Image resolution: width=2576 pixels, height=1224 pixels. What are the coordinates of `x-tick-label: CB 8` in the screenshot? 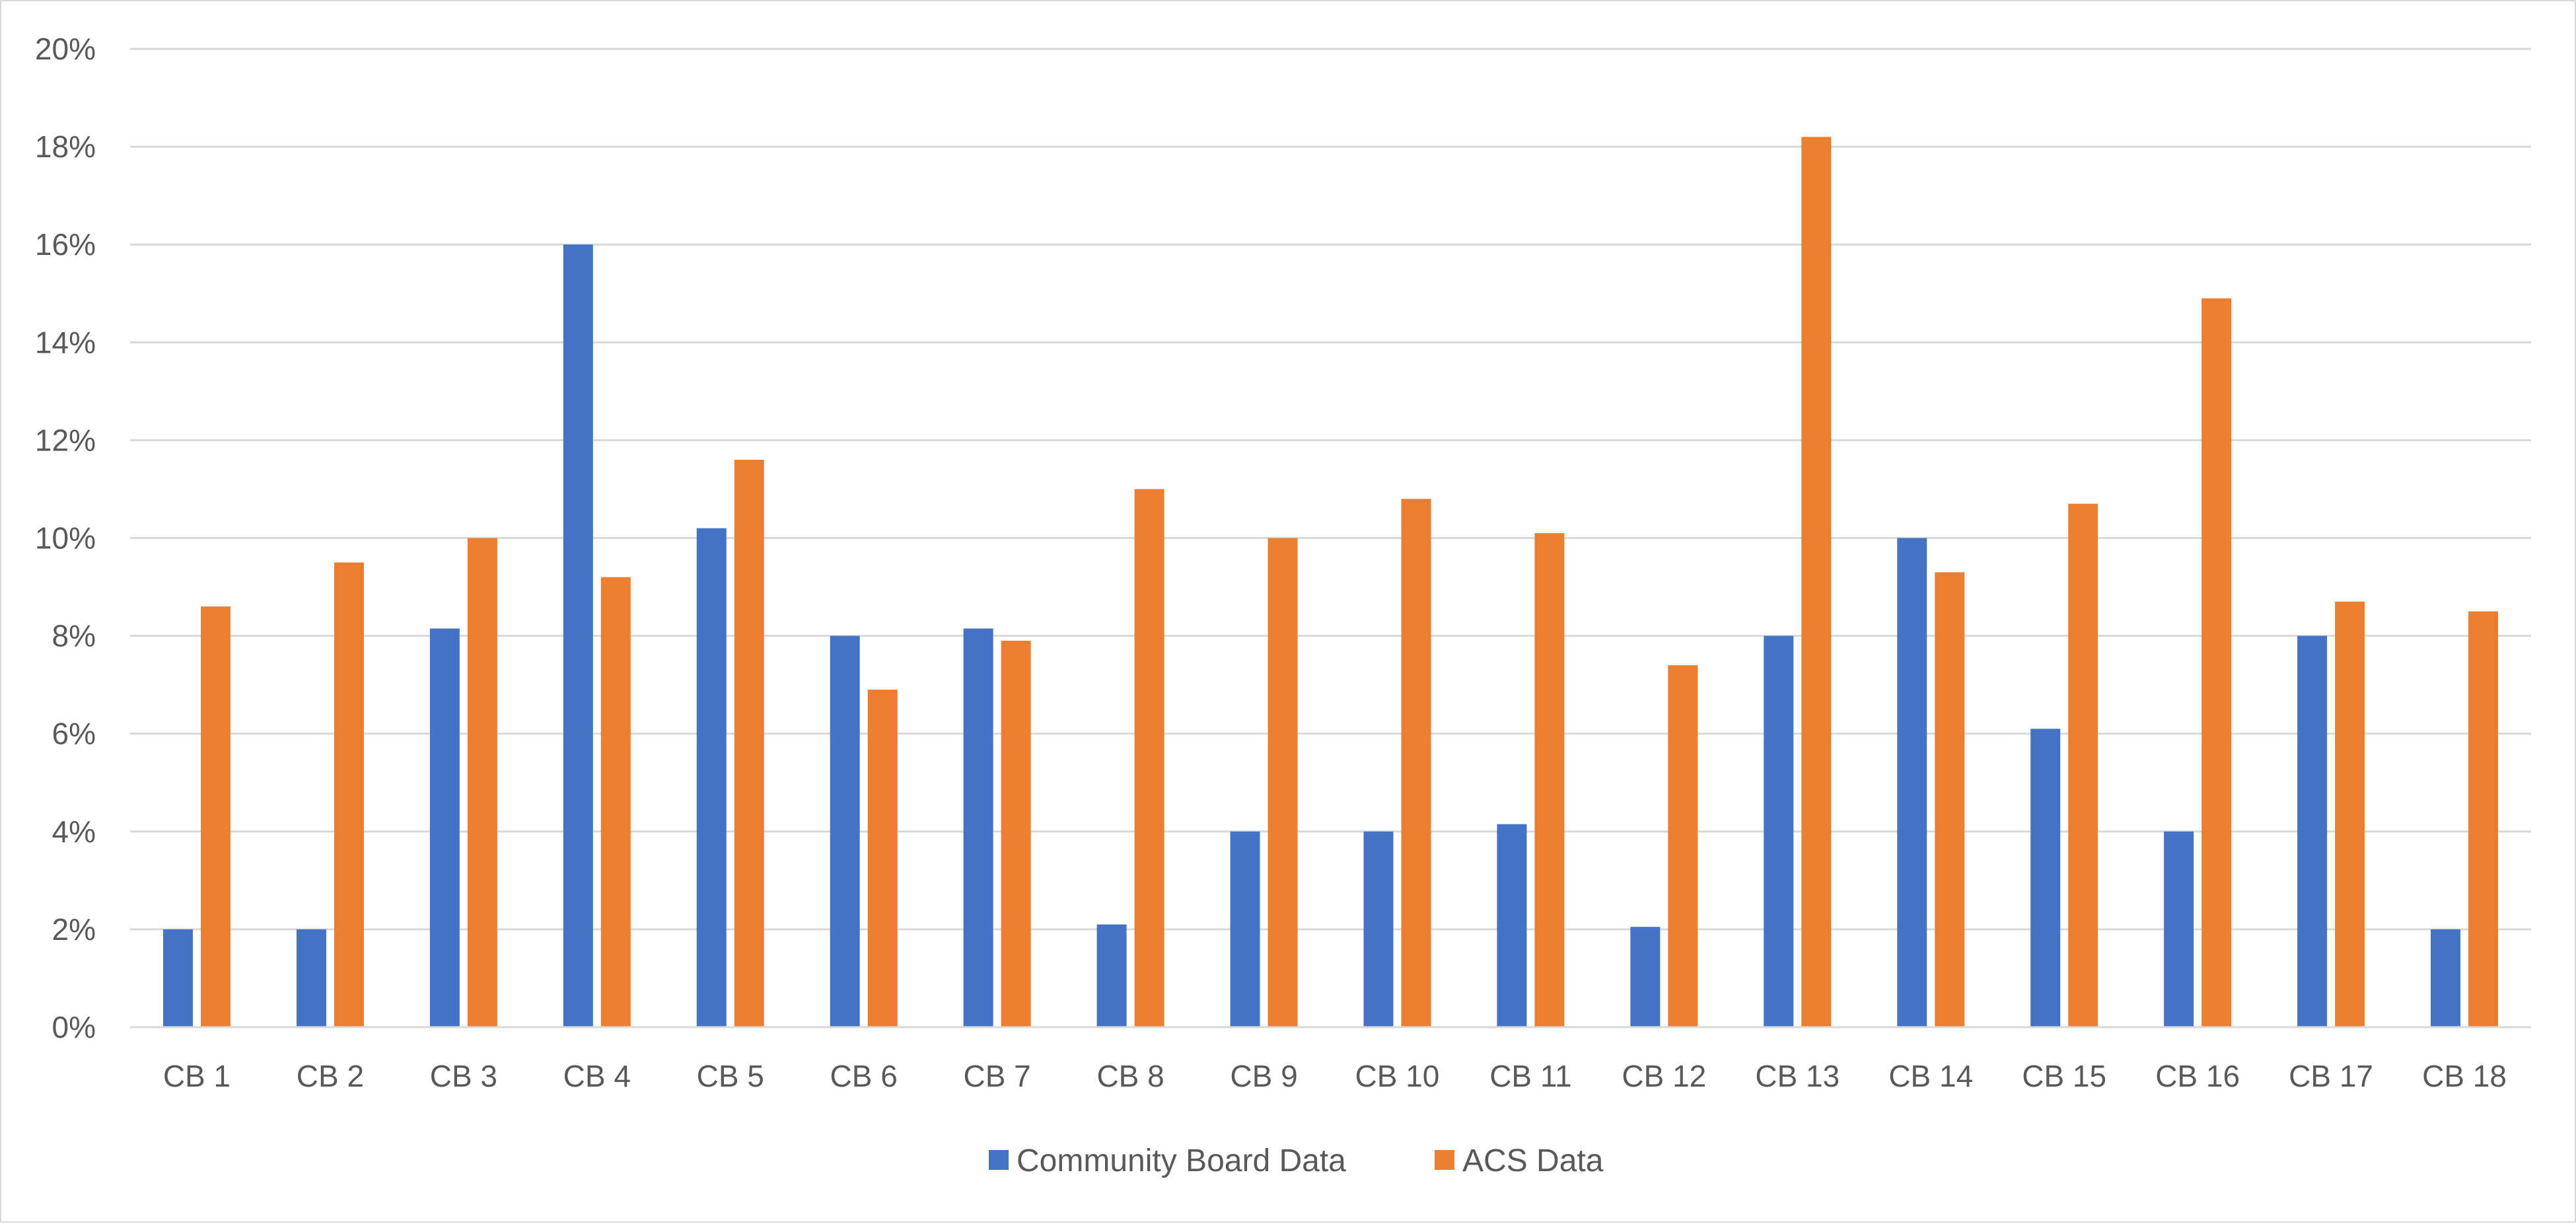 It's located at (1130, 1076).